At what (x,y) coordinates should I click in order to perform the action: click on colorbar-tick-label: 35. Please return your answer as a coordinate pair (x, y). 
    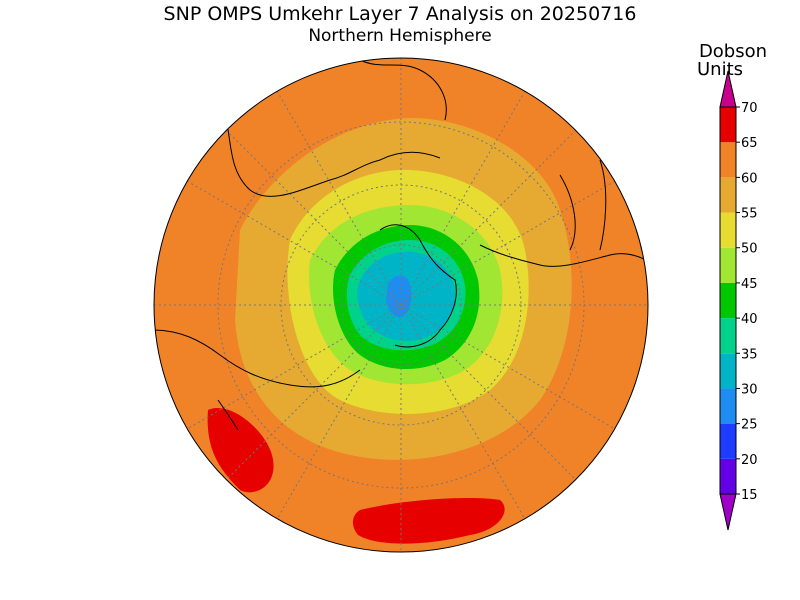
    Looking at the image, I should click on (749, 354).